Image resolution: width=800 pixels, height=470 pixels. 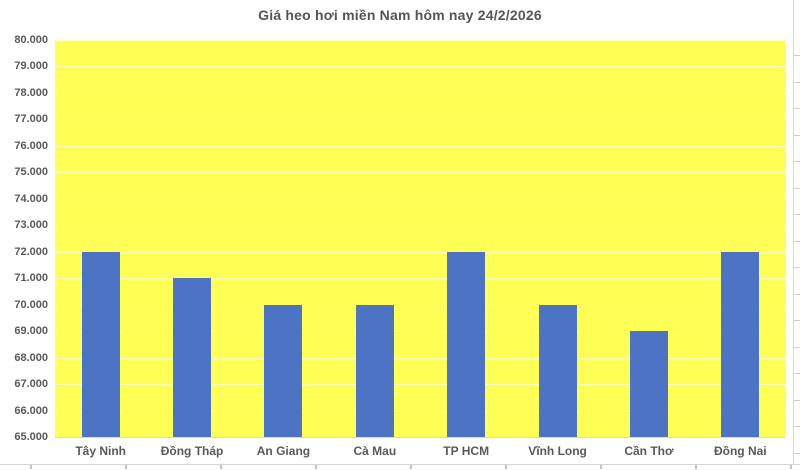 What do you see at coordinates (31, 357) in the screenshot?
I see `y-tick-label: 68.000` at bounding box center [31, 357].